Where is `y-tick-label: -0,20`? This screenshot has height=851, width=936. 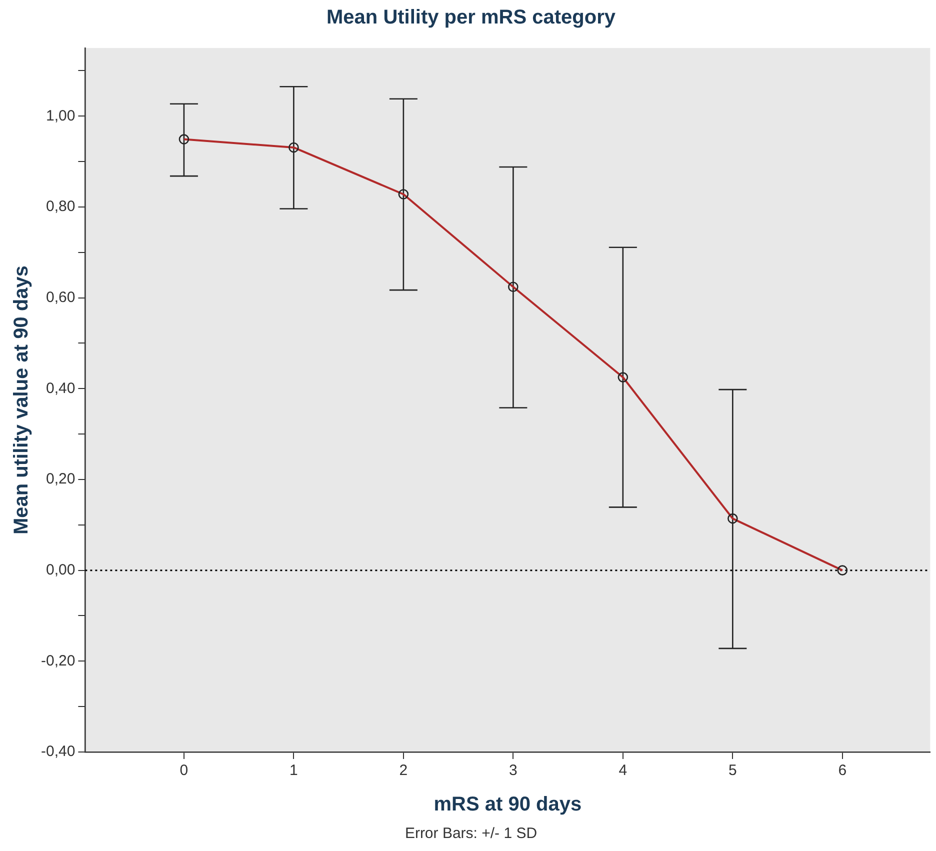 y-tick-label: -0,20 is located at coordinates (58, 661).